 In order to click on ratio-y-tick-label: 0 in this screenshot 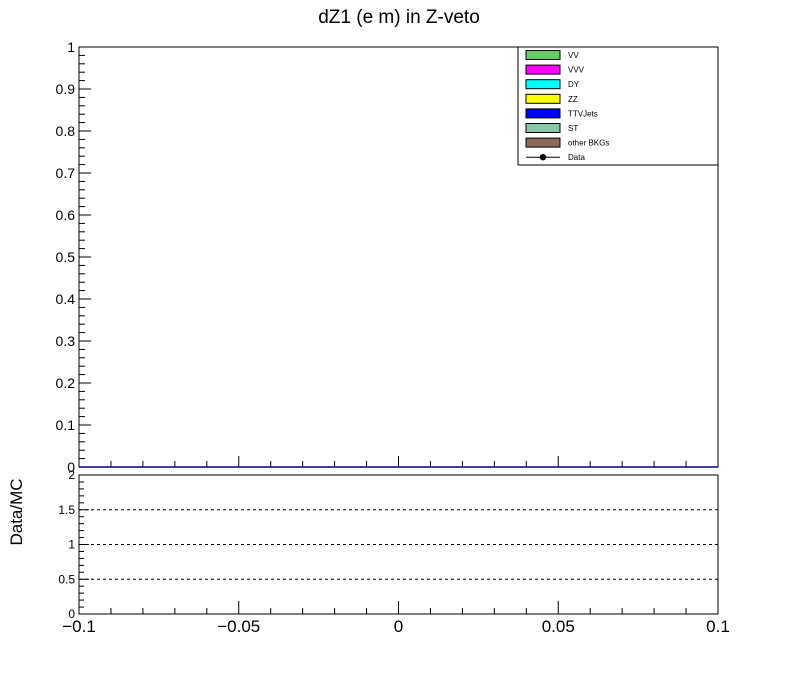, I will do `click(71, 614)`.